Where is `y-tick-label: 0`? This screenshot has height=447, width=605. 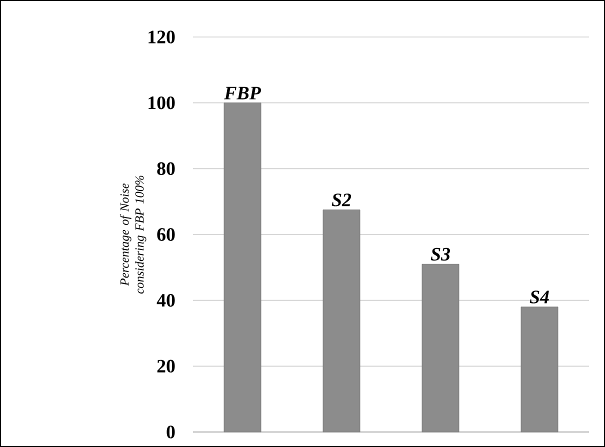
y-tick-label: 0 is located at coordinates (170, 432).